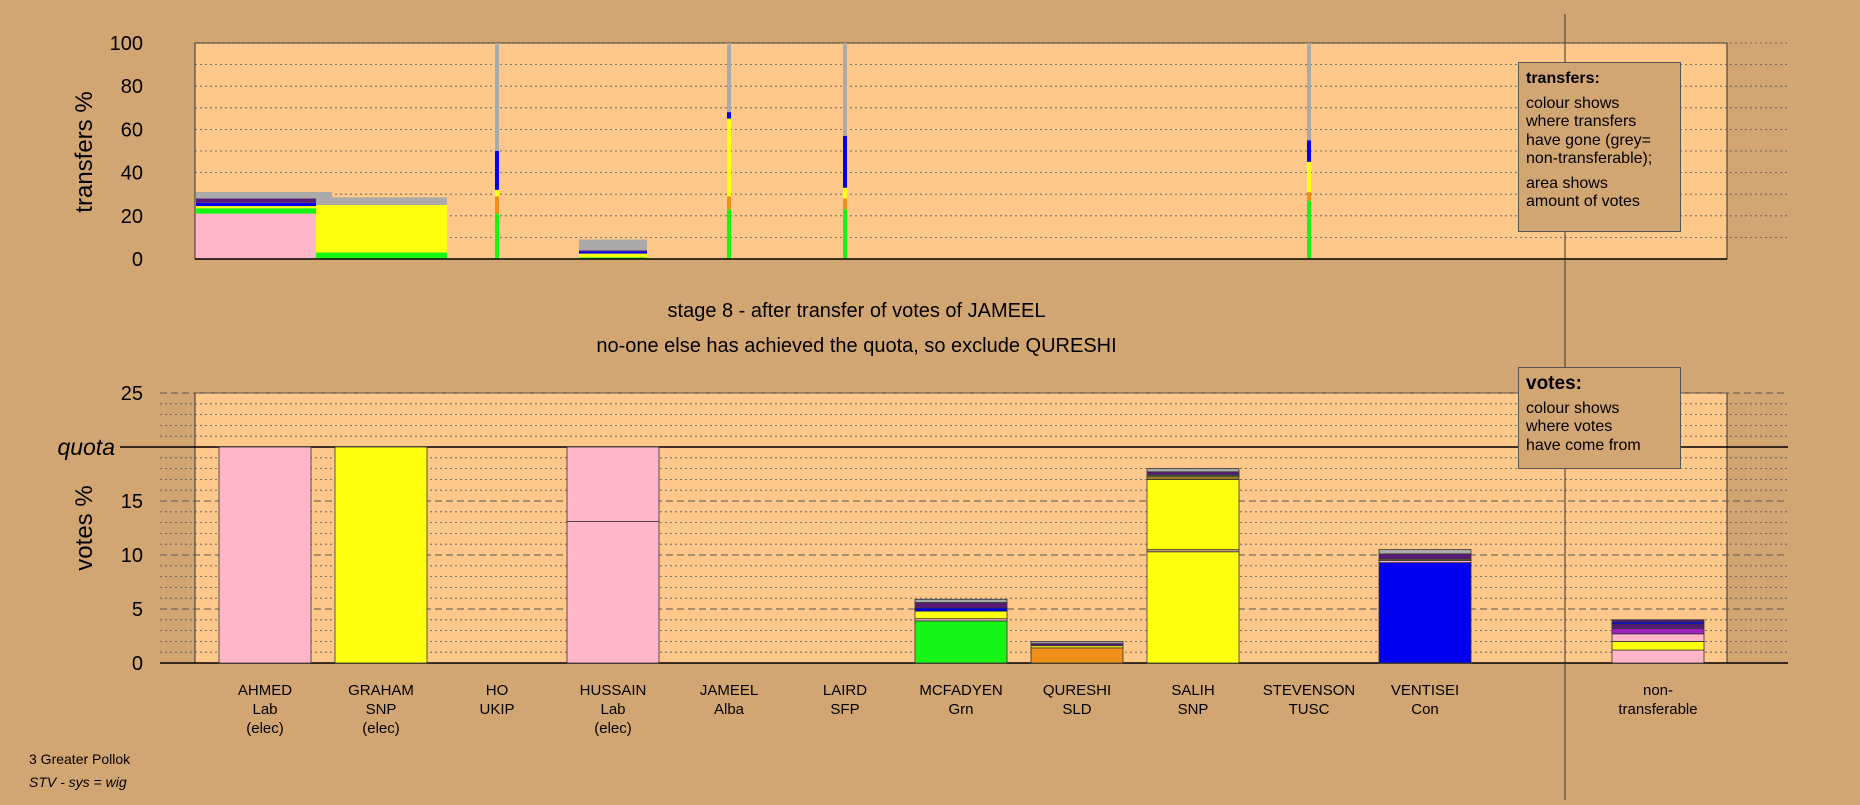 This screenshot has width=1860, height=805. Describe the element at coordinates (1309, 709) in the screenshot. I see `candidate-party-label: TUSC` at that location.